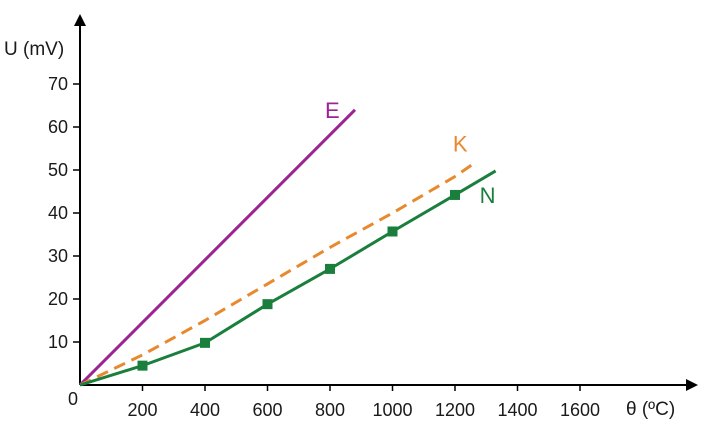 This screenshot has height=436, width=708. I want to click on y-tick-label: 70, so click(58, 84).